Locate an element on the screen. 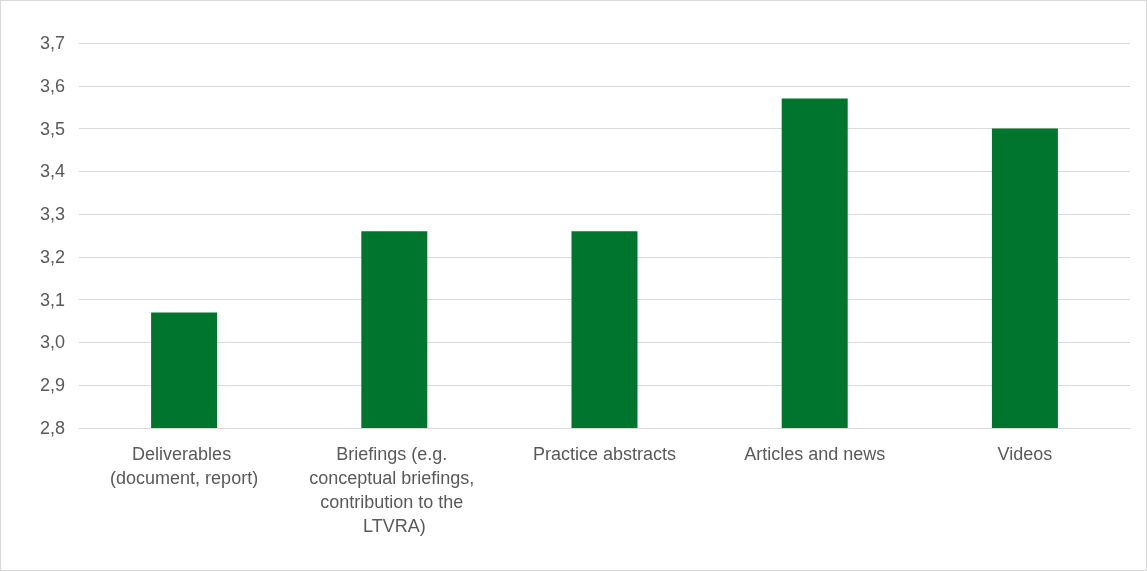  y-tick-label: 3,2 is located at coordinates (52, 256).